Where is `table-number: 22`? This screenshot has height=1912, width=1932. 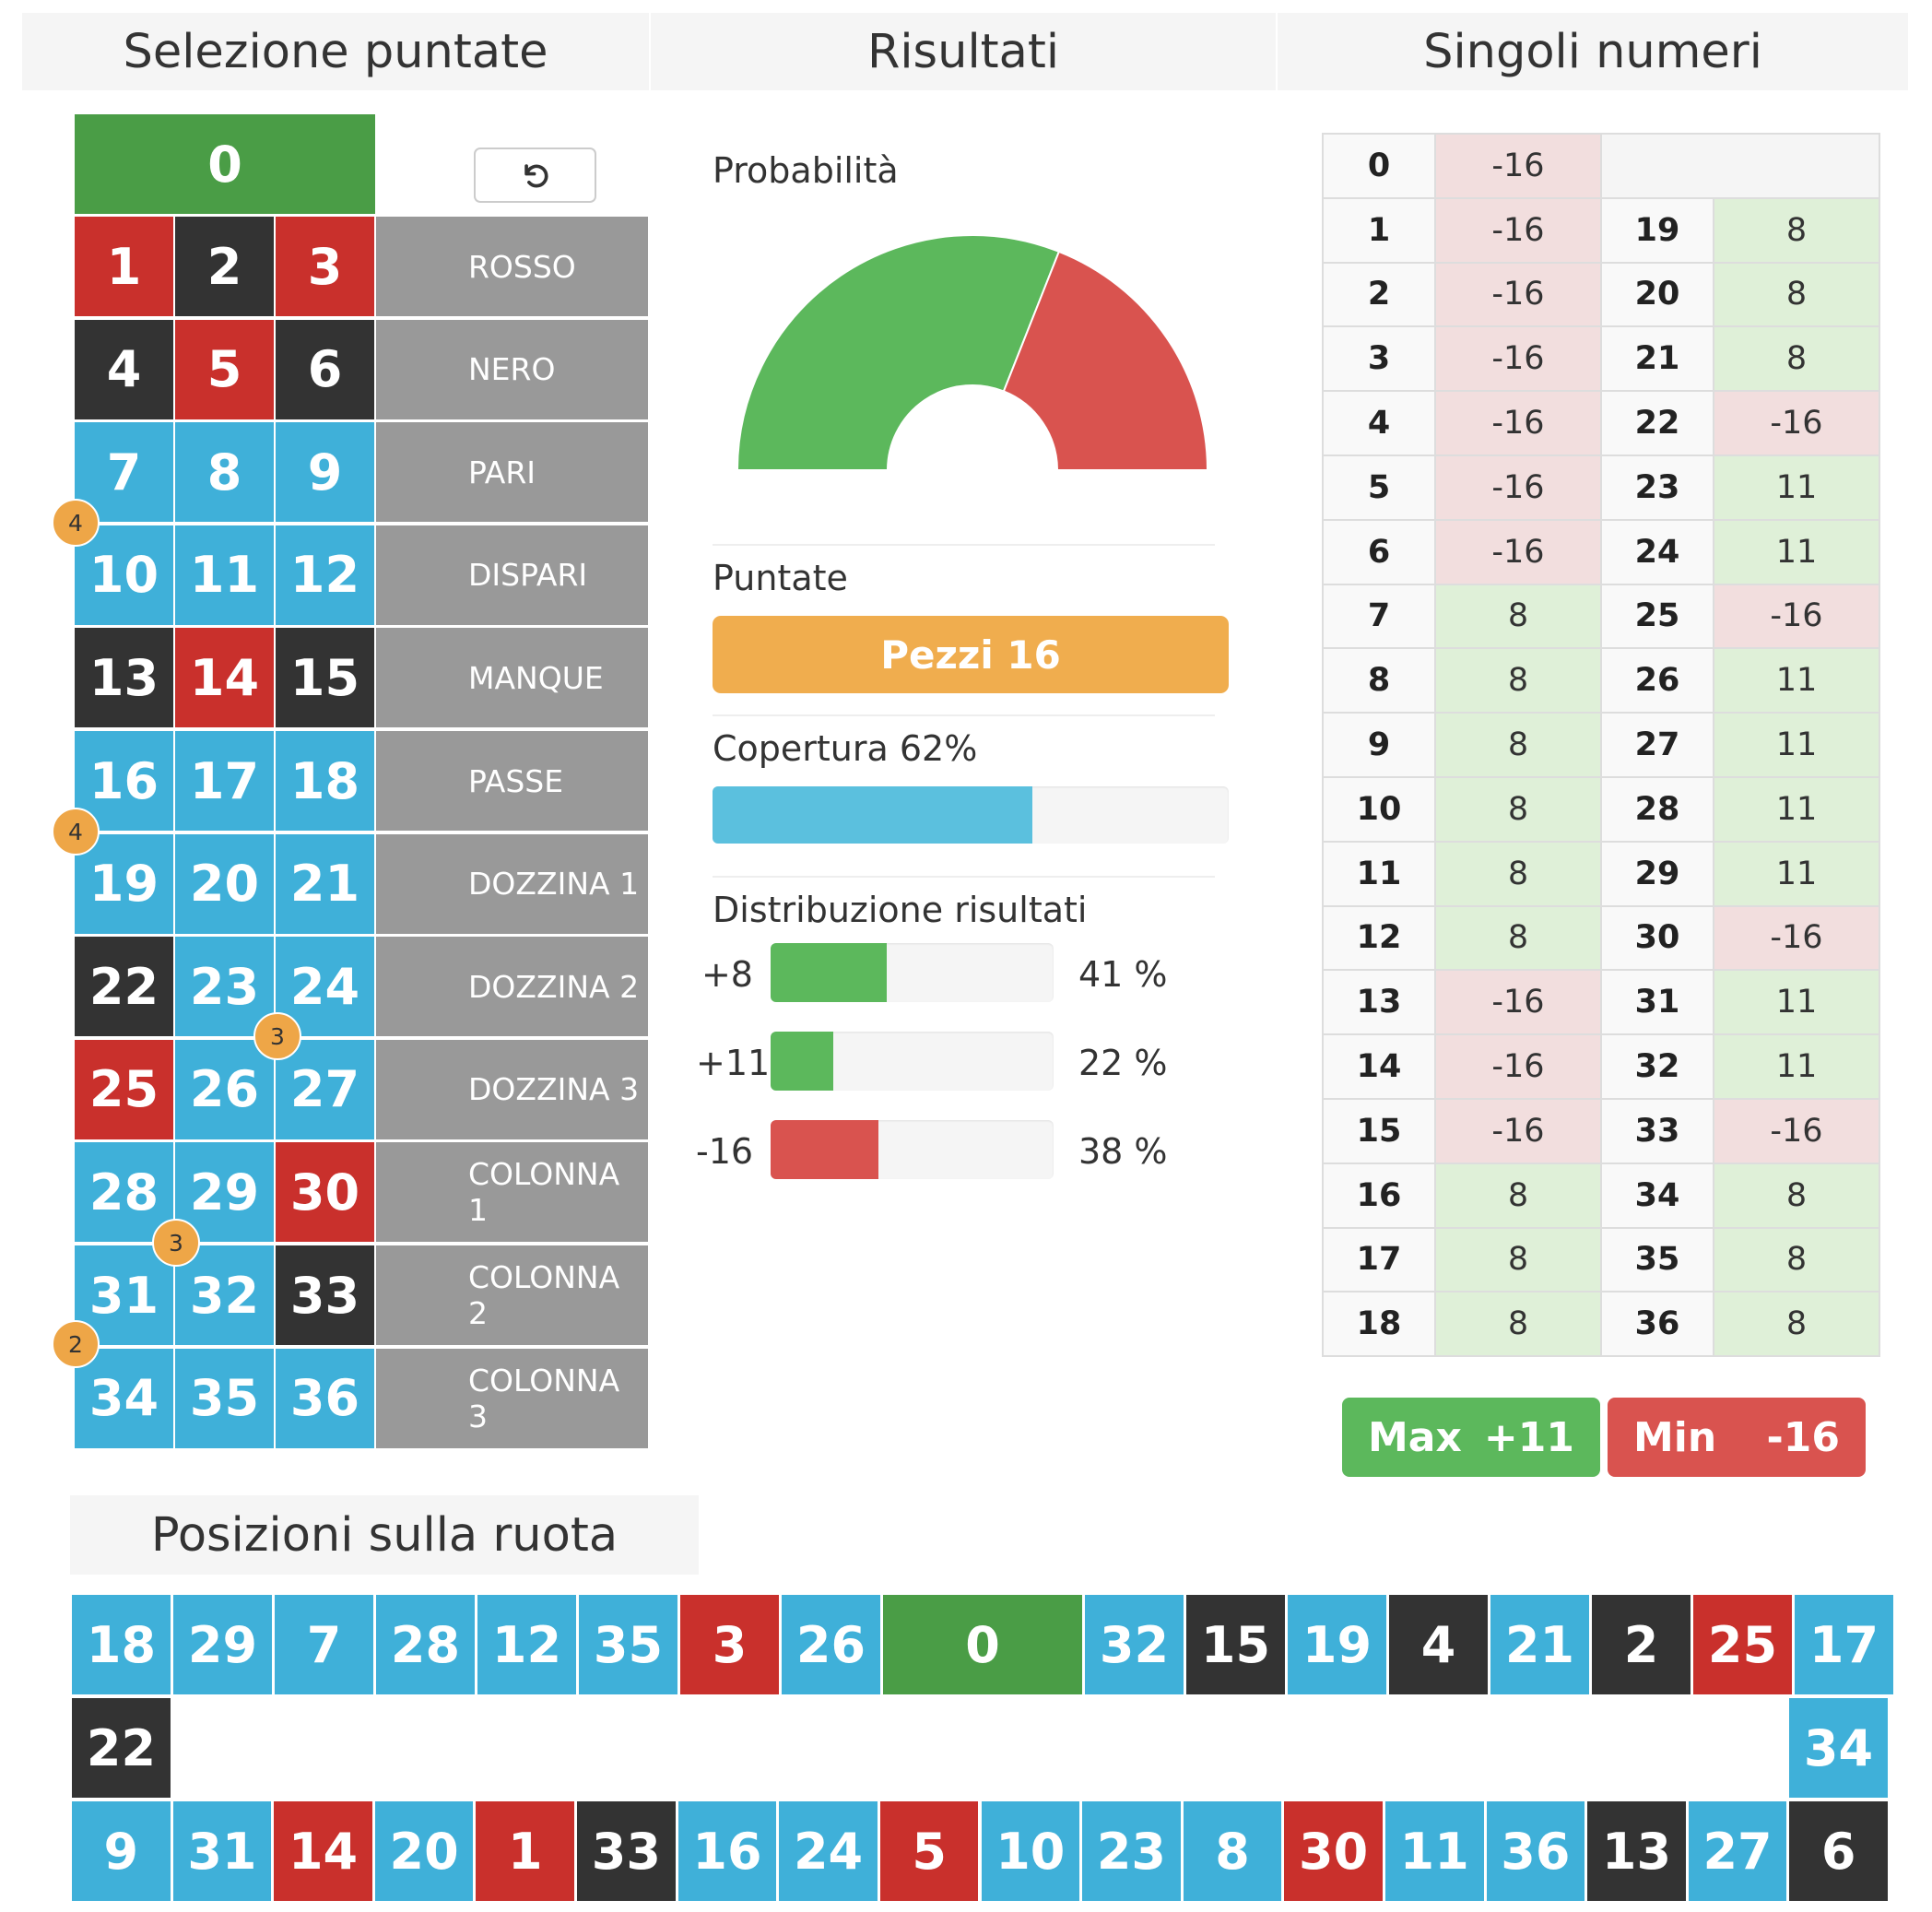 table-number: 22 is located at coordinates (1658, 424).